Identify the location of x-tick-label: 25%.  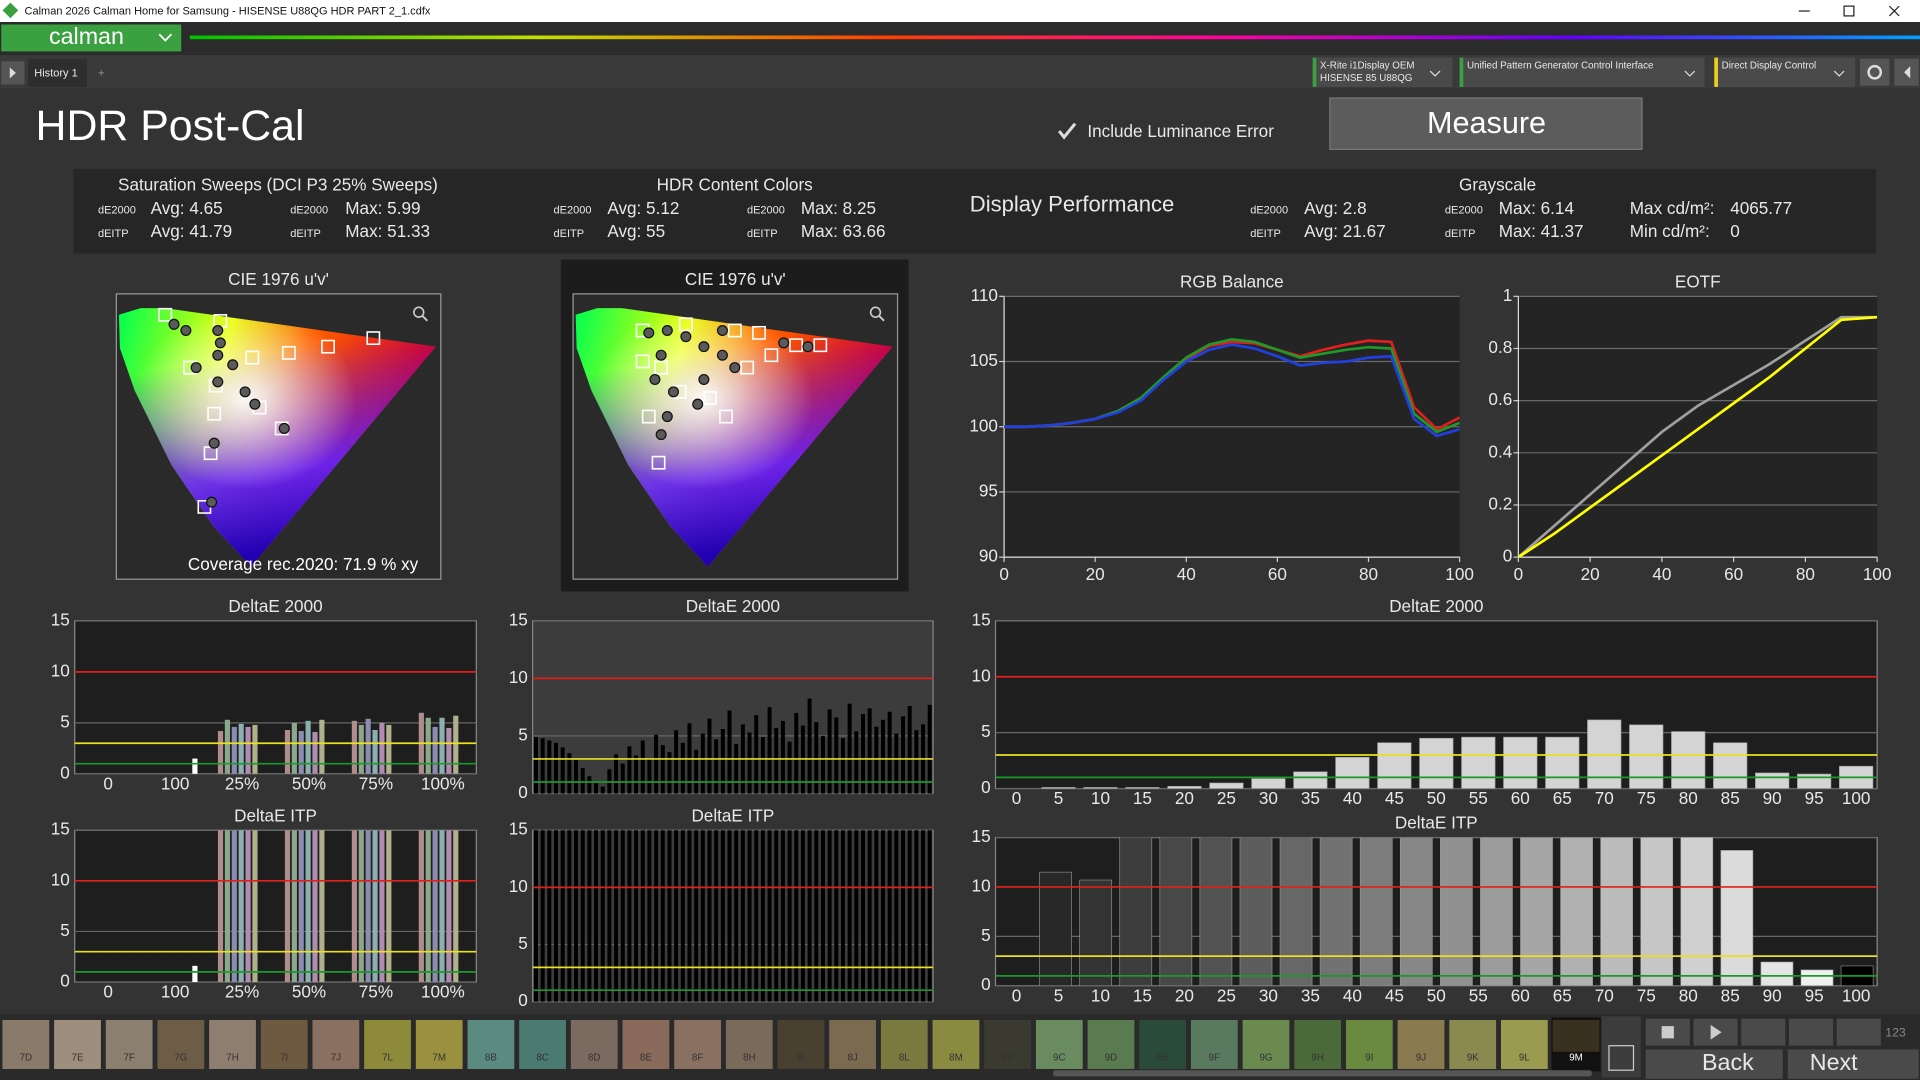
(242, 783).